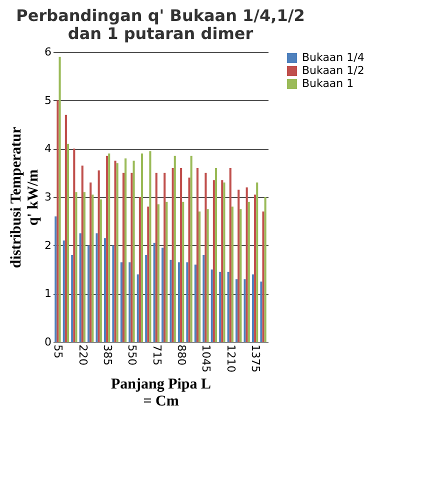  Describe the element at coordinates (255, 358) in the screenshot. I see `x-tick-label: 1375` at that location.